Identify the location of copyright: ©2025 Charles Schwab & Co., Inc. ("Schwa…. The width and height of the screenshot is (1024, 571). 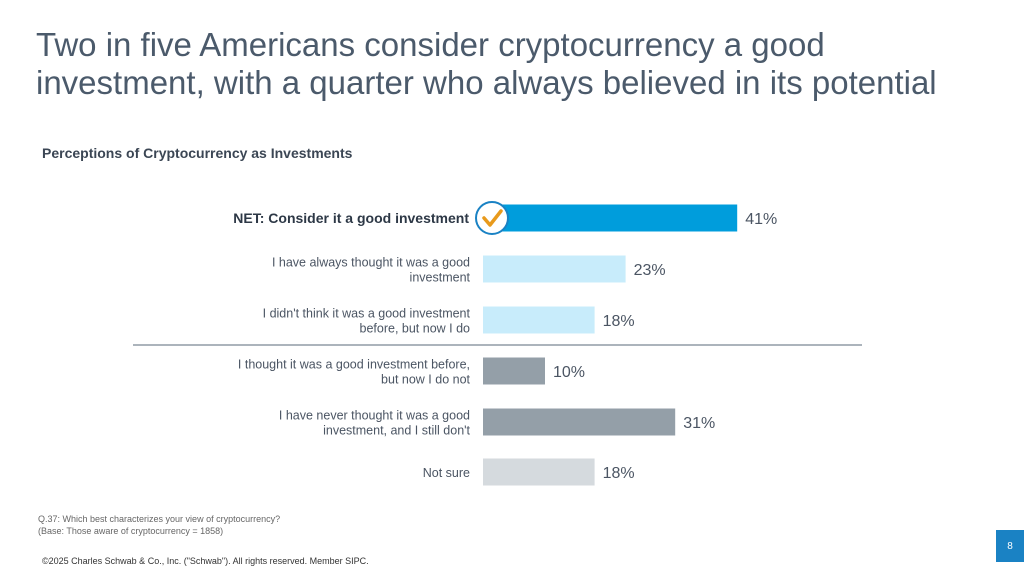
(205, 561).